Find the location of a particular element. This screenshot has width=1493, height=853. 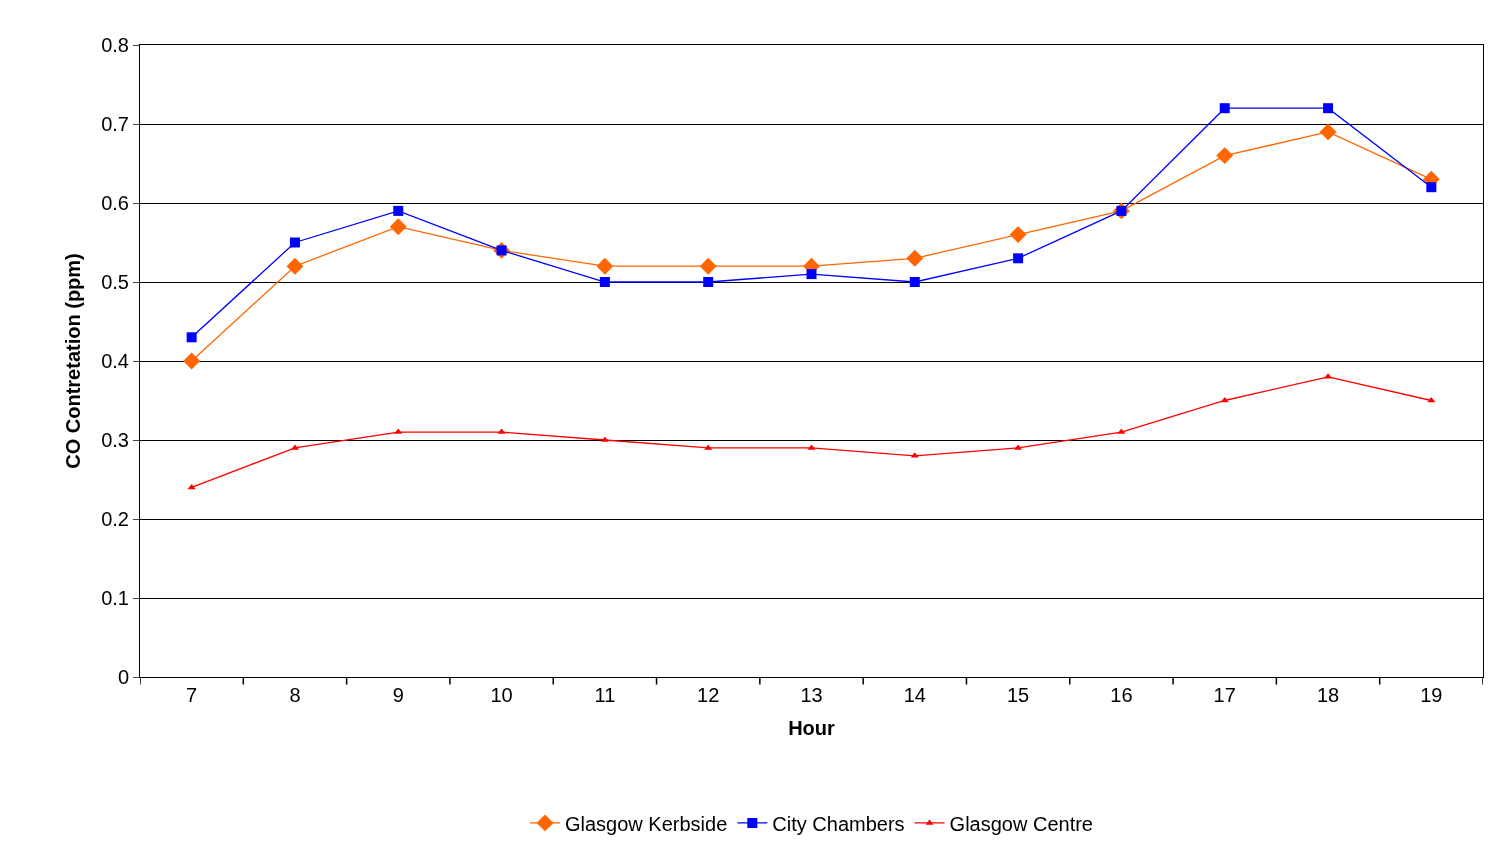

x-tick-label: 11 is located at coordinates (605, 695).